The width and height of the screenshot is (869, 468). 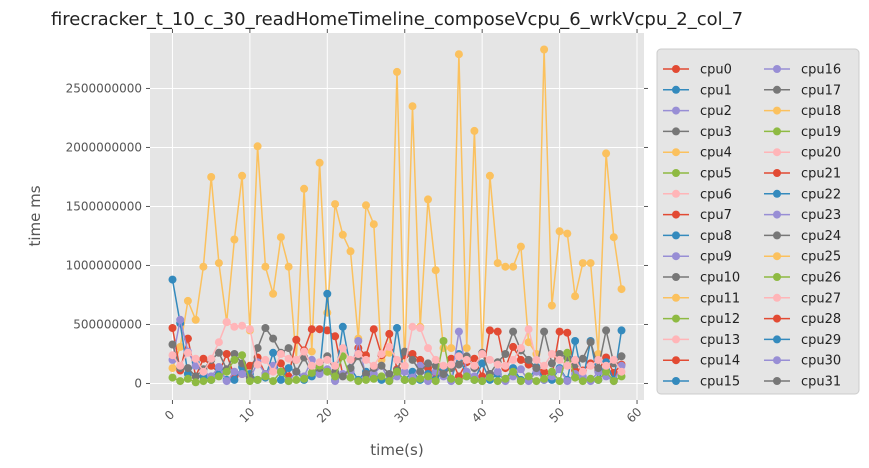 What do you see at coordinates (720, 278) in the screenshot?
I see `legend-label: cpu10` at bounding box center [720, 278].